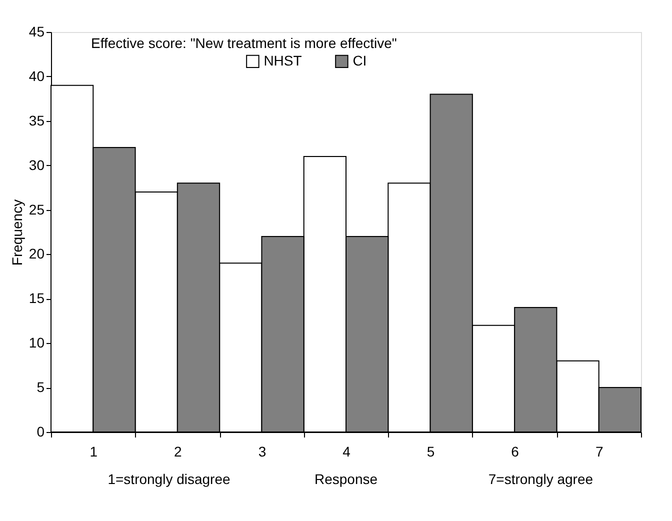 This screenshot has width=672, height=521. I want to click on y-tick-label: 0, so click(40, 432).